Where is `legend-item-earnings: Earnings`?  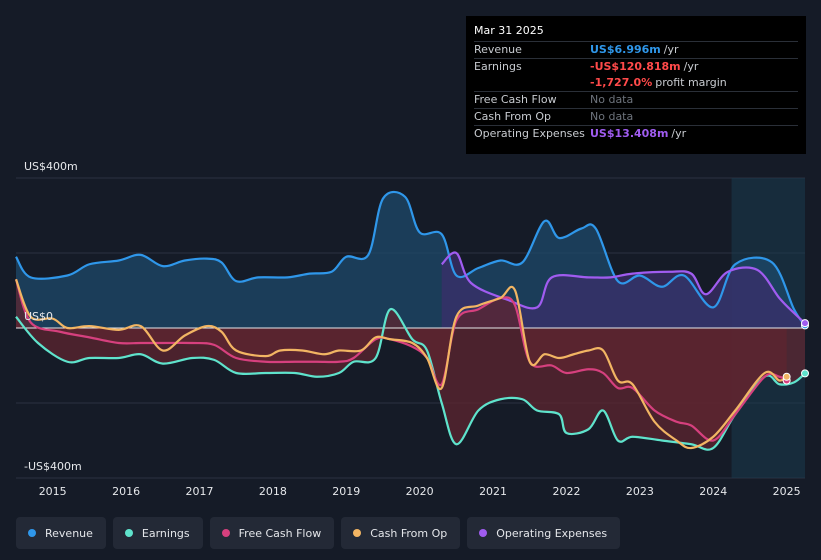 legend-item-earnings: Earnings is located at coordinates (157, 533).